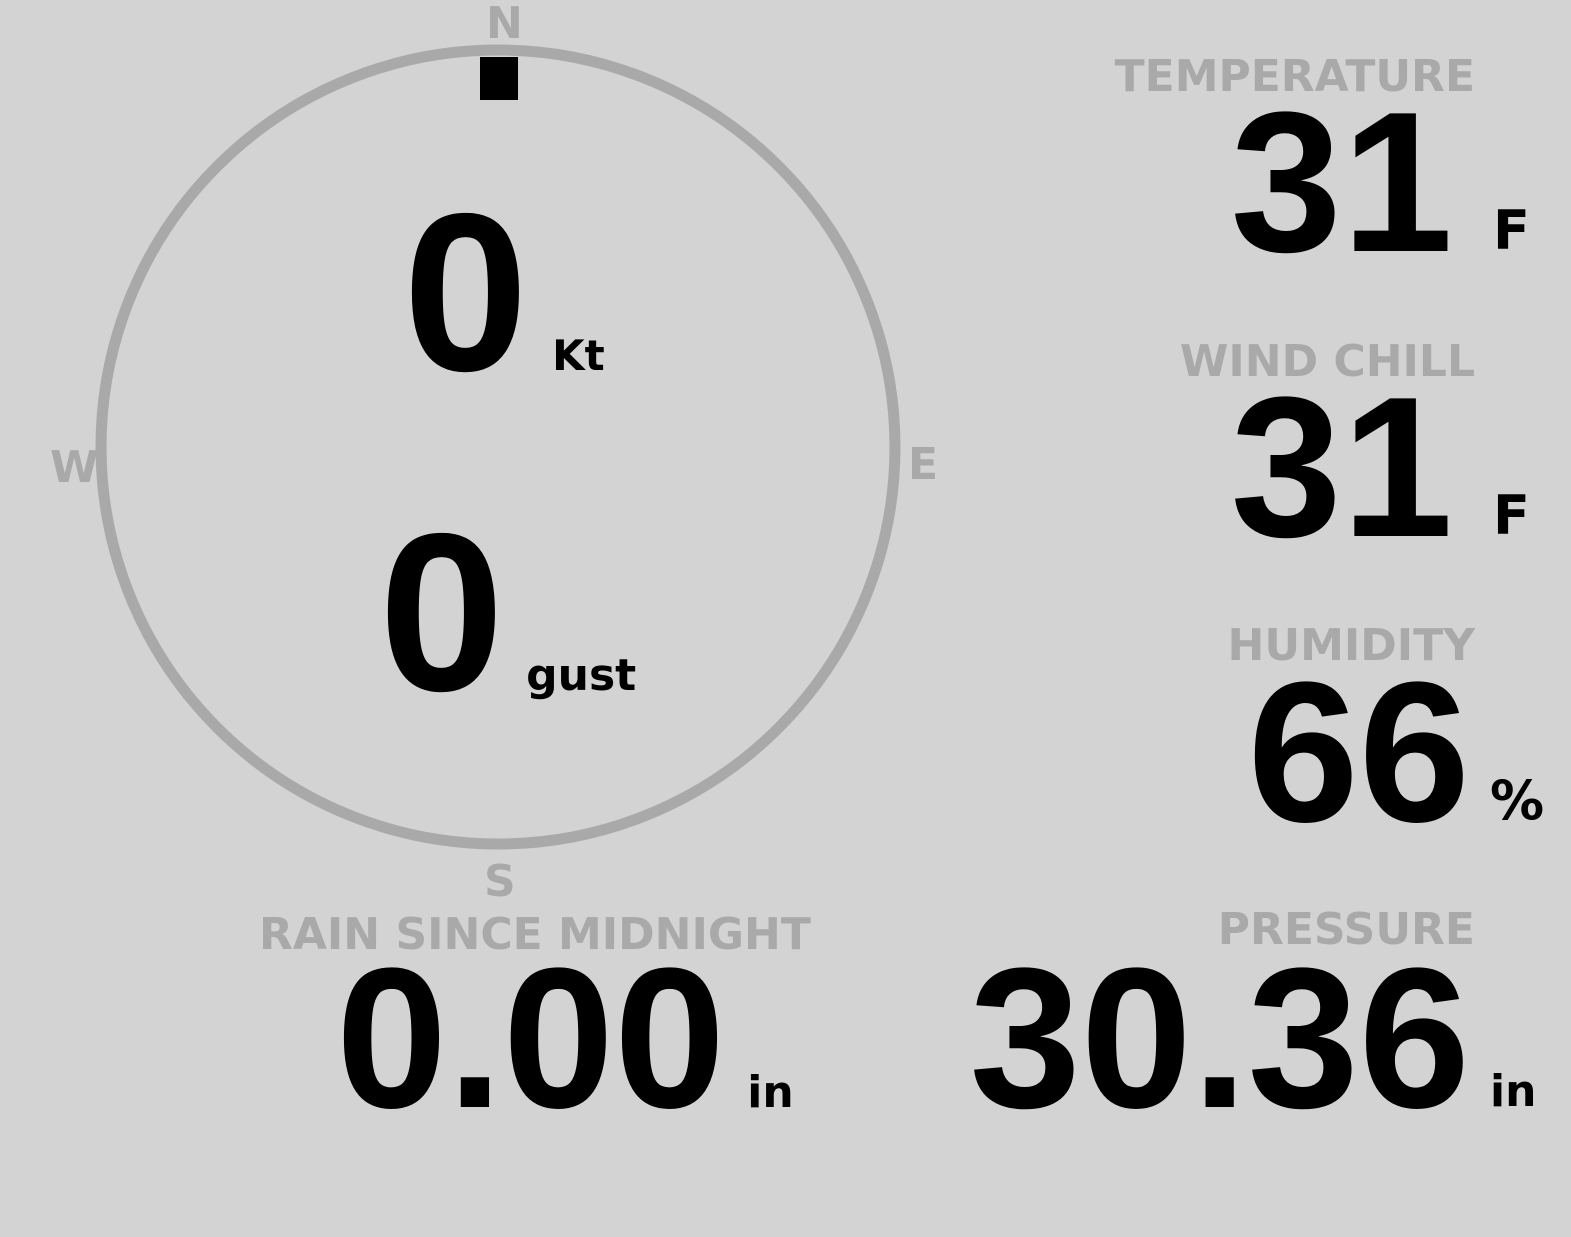  I want to click on compass-south-label: S, so click(500, 881).